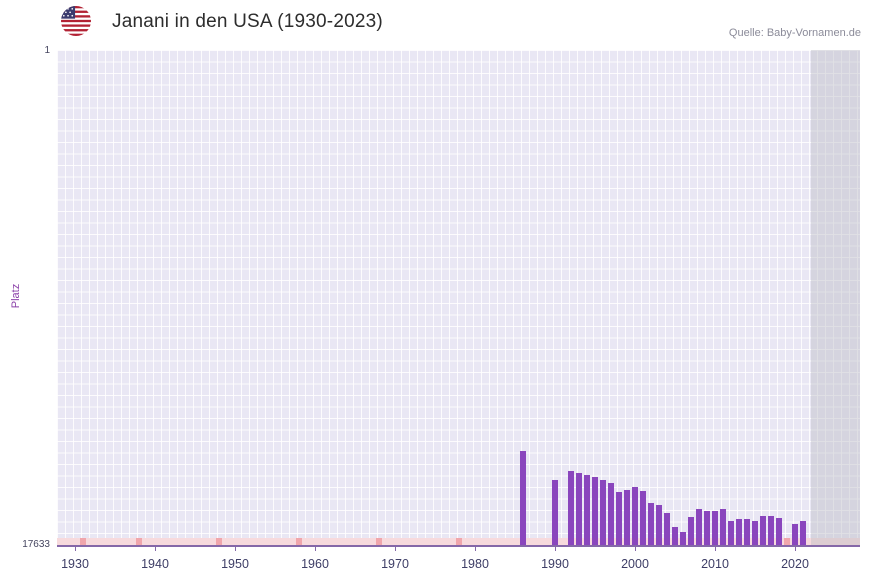  I want to click on chart-bar-2018, so click(779, 531).